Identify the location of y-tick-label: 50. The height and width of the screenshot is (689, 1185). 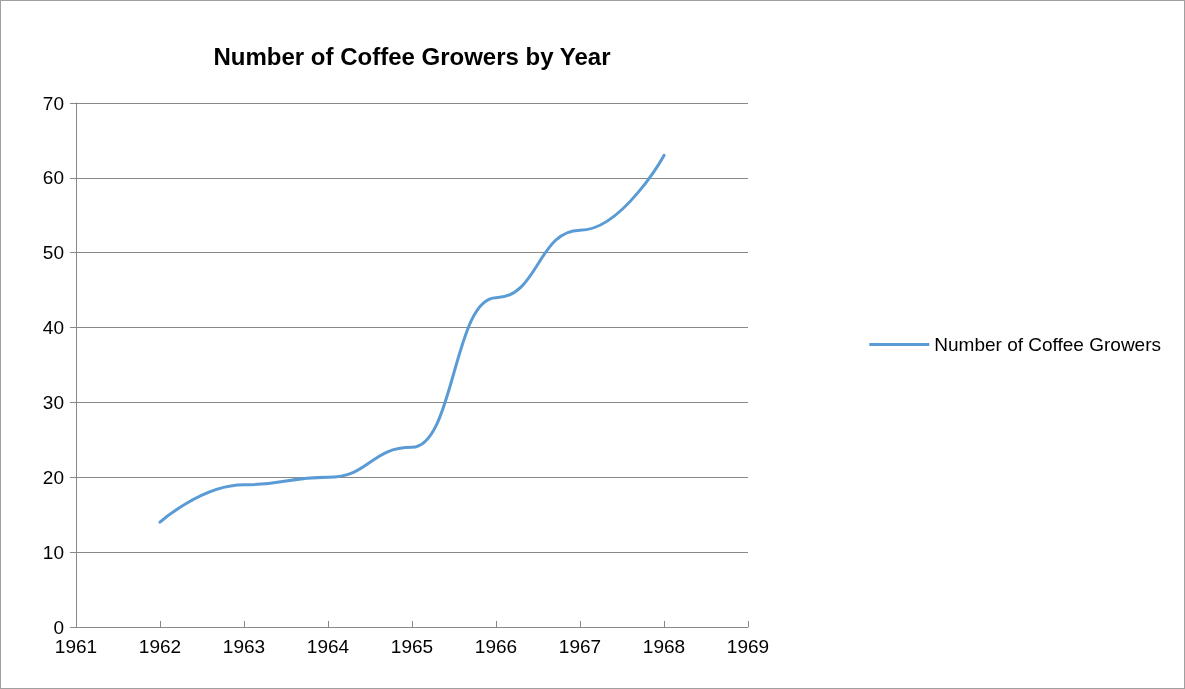
(53, 253).